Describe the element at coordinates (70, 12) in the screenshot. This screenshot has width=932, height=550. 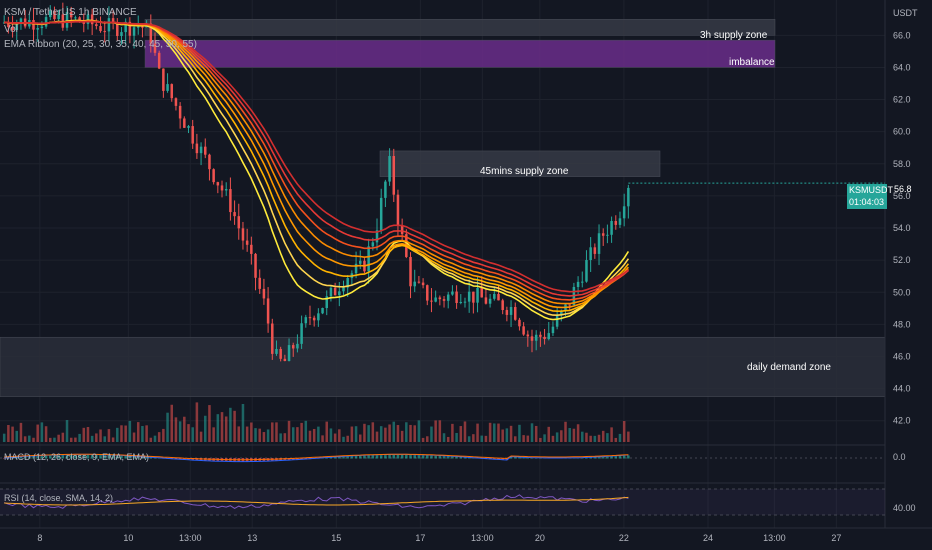
I see `symbol-legend: KSM / TetherUS 1h BINANCE` at that location.